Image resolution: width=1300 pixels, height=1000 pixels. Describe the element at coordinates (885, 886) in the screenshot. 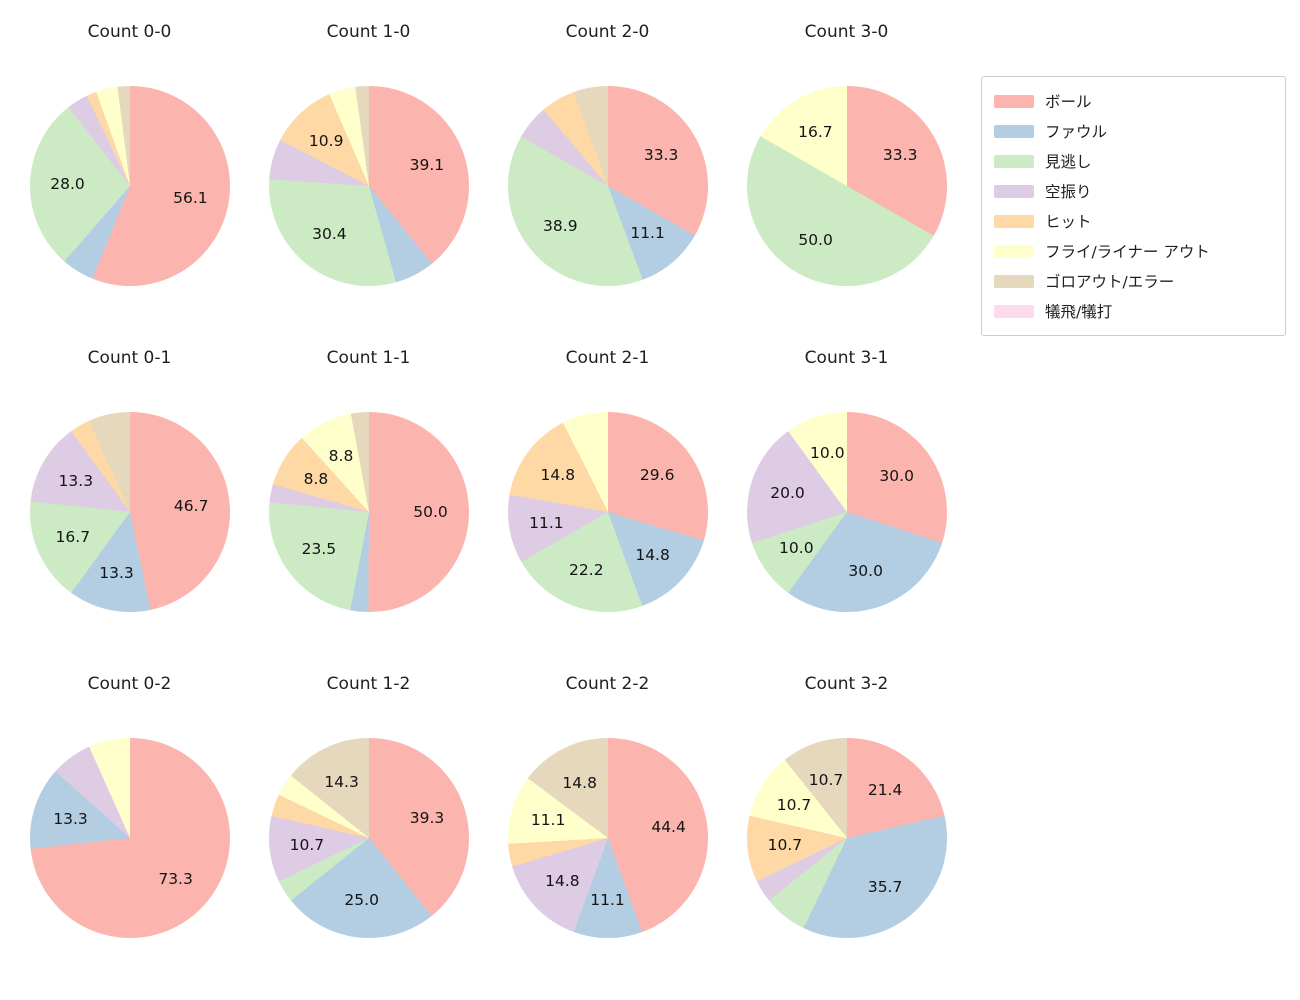

I see `pie-slice-label: 35.7` at that location.